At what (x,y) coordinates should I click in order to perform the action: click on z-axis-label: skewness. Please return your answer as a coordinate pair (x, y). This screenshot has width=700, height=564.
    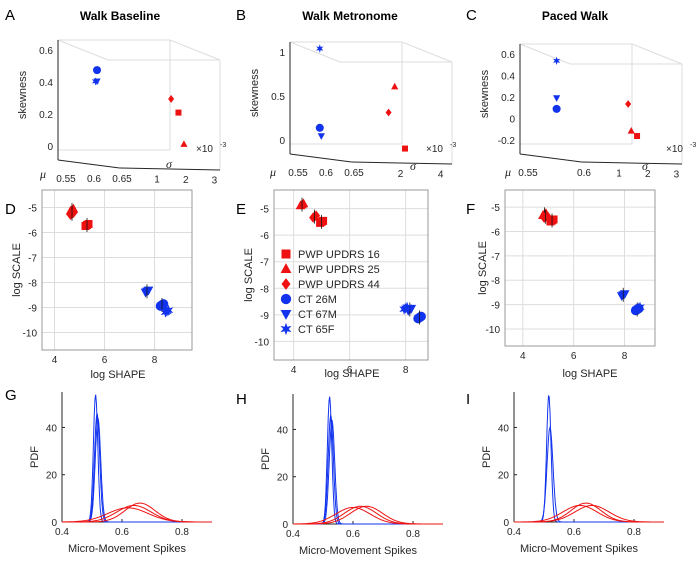
    Looking at the image, I should click on (255, 92).